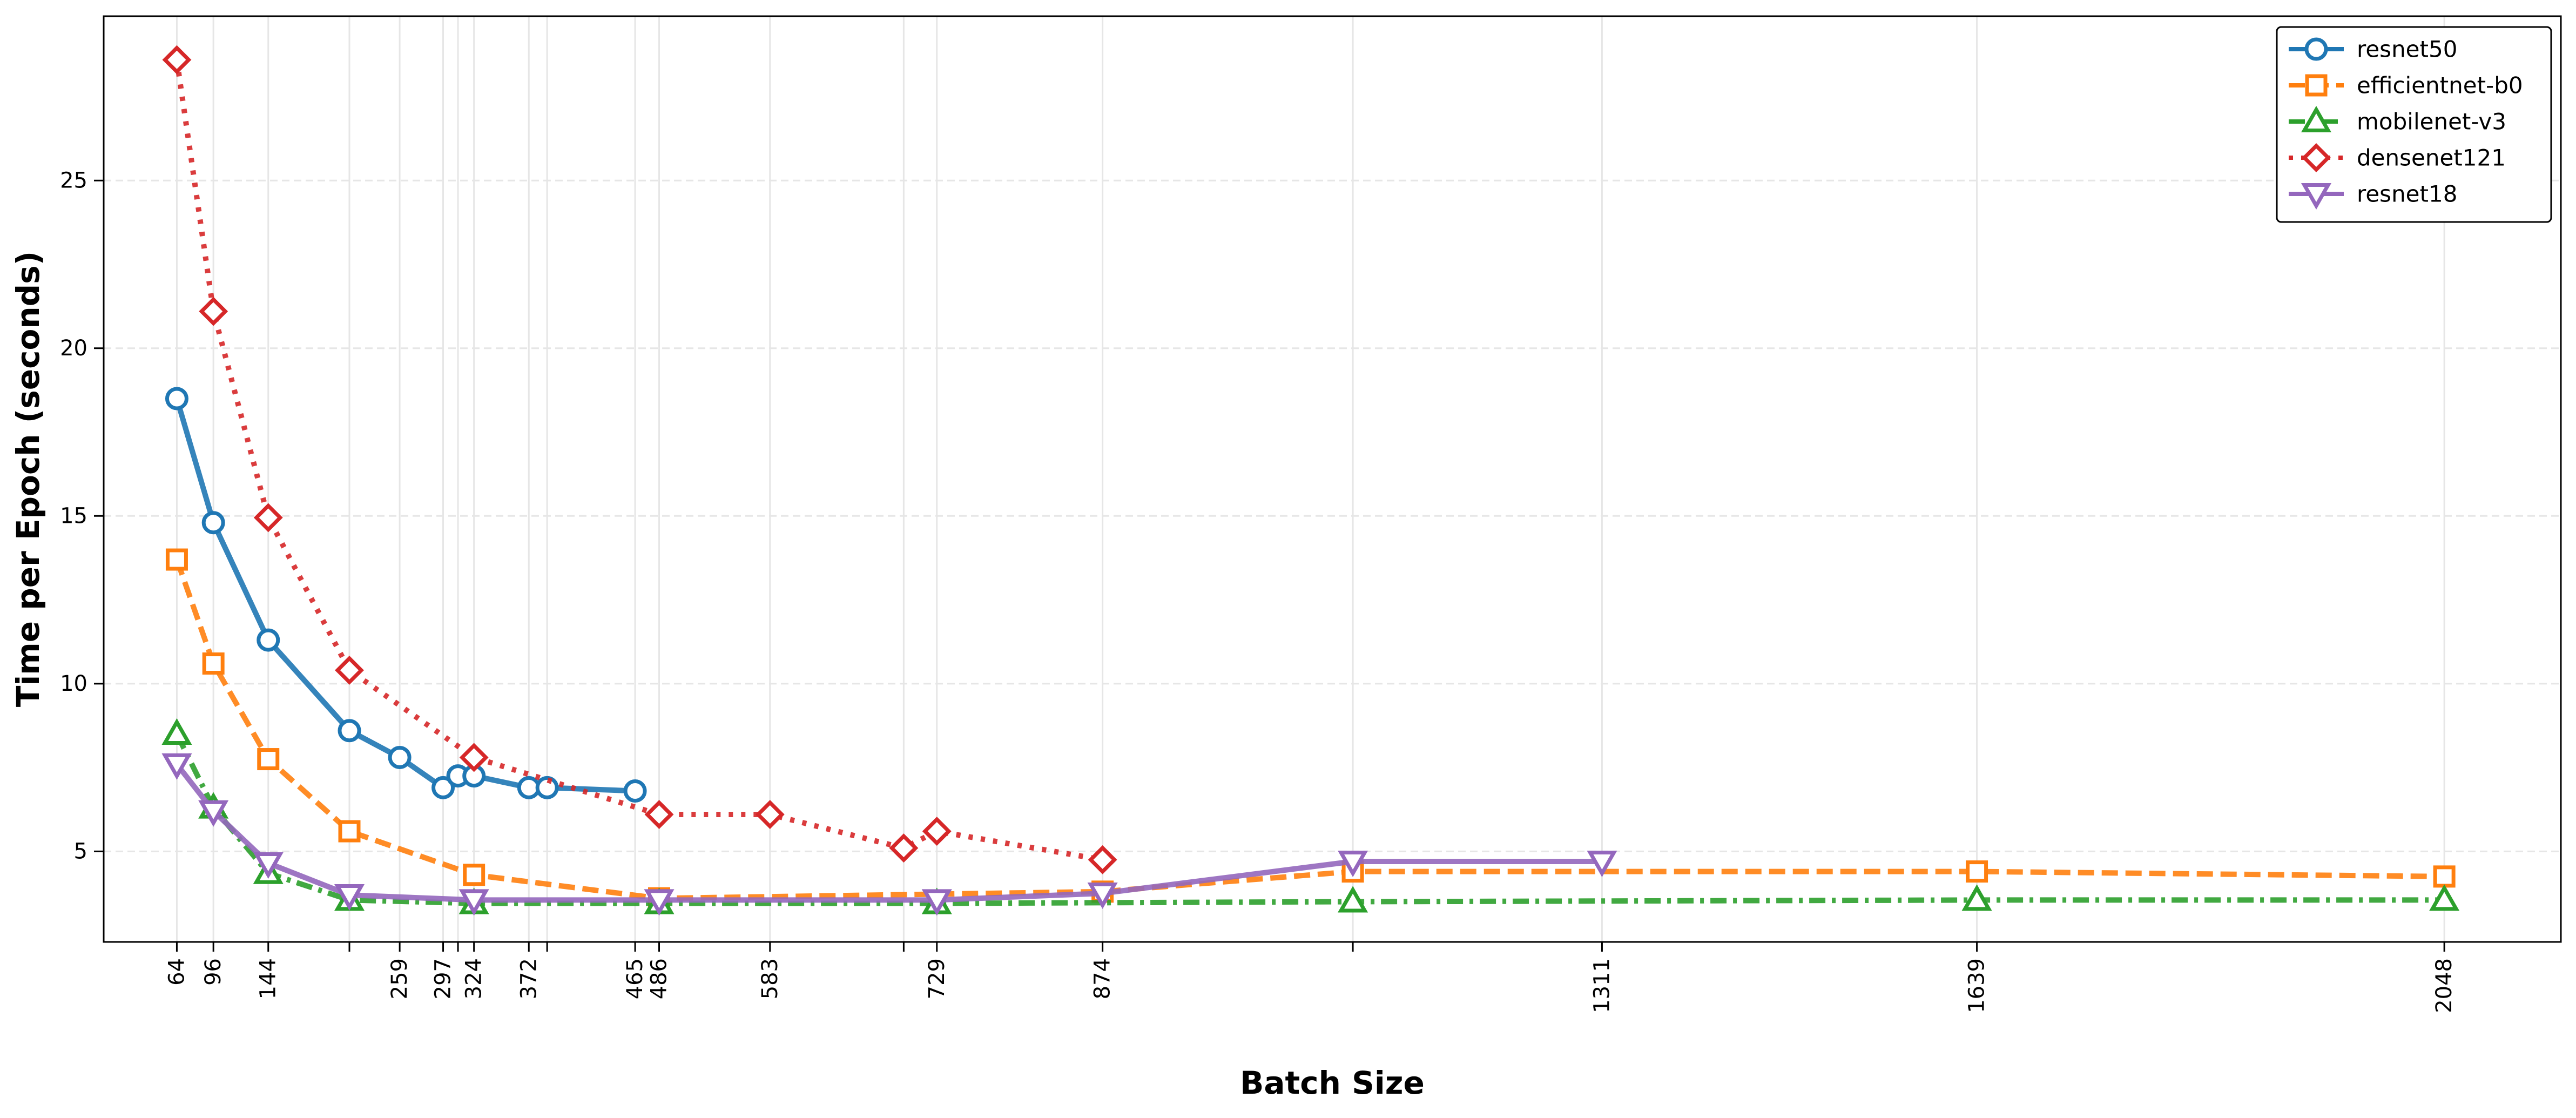  What do you see at coordinates (406, 595) in the screenshot?
I see `series-resnet50` at bounding box center [406, 595].